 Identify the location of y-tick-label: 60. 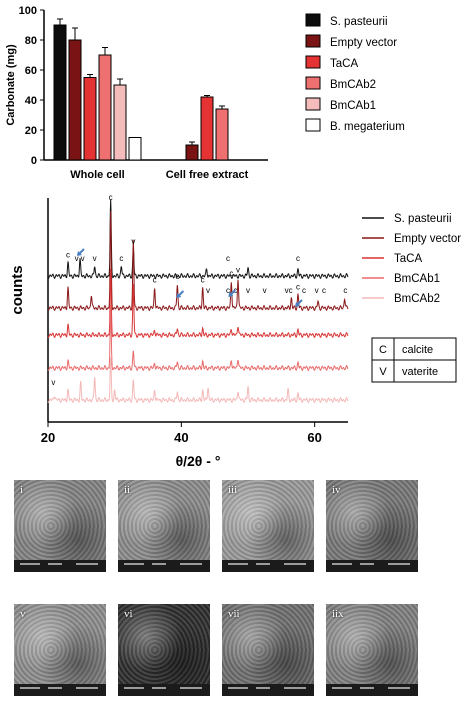
(31, 71).